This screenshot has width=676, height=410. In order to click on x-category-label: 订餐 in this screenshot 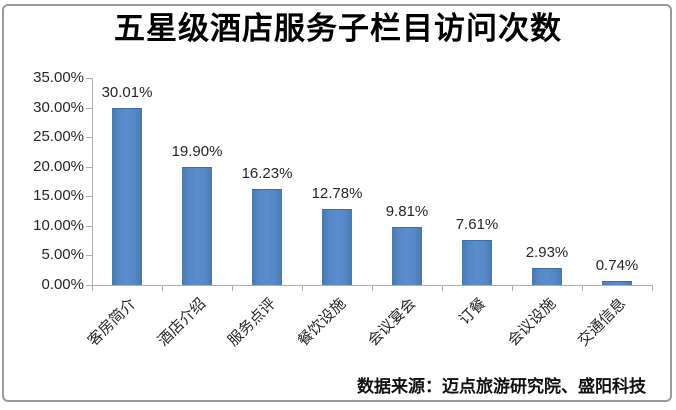, I will do `click(473, 312)`.